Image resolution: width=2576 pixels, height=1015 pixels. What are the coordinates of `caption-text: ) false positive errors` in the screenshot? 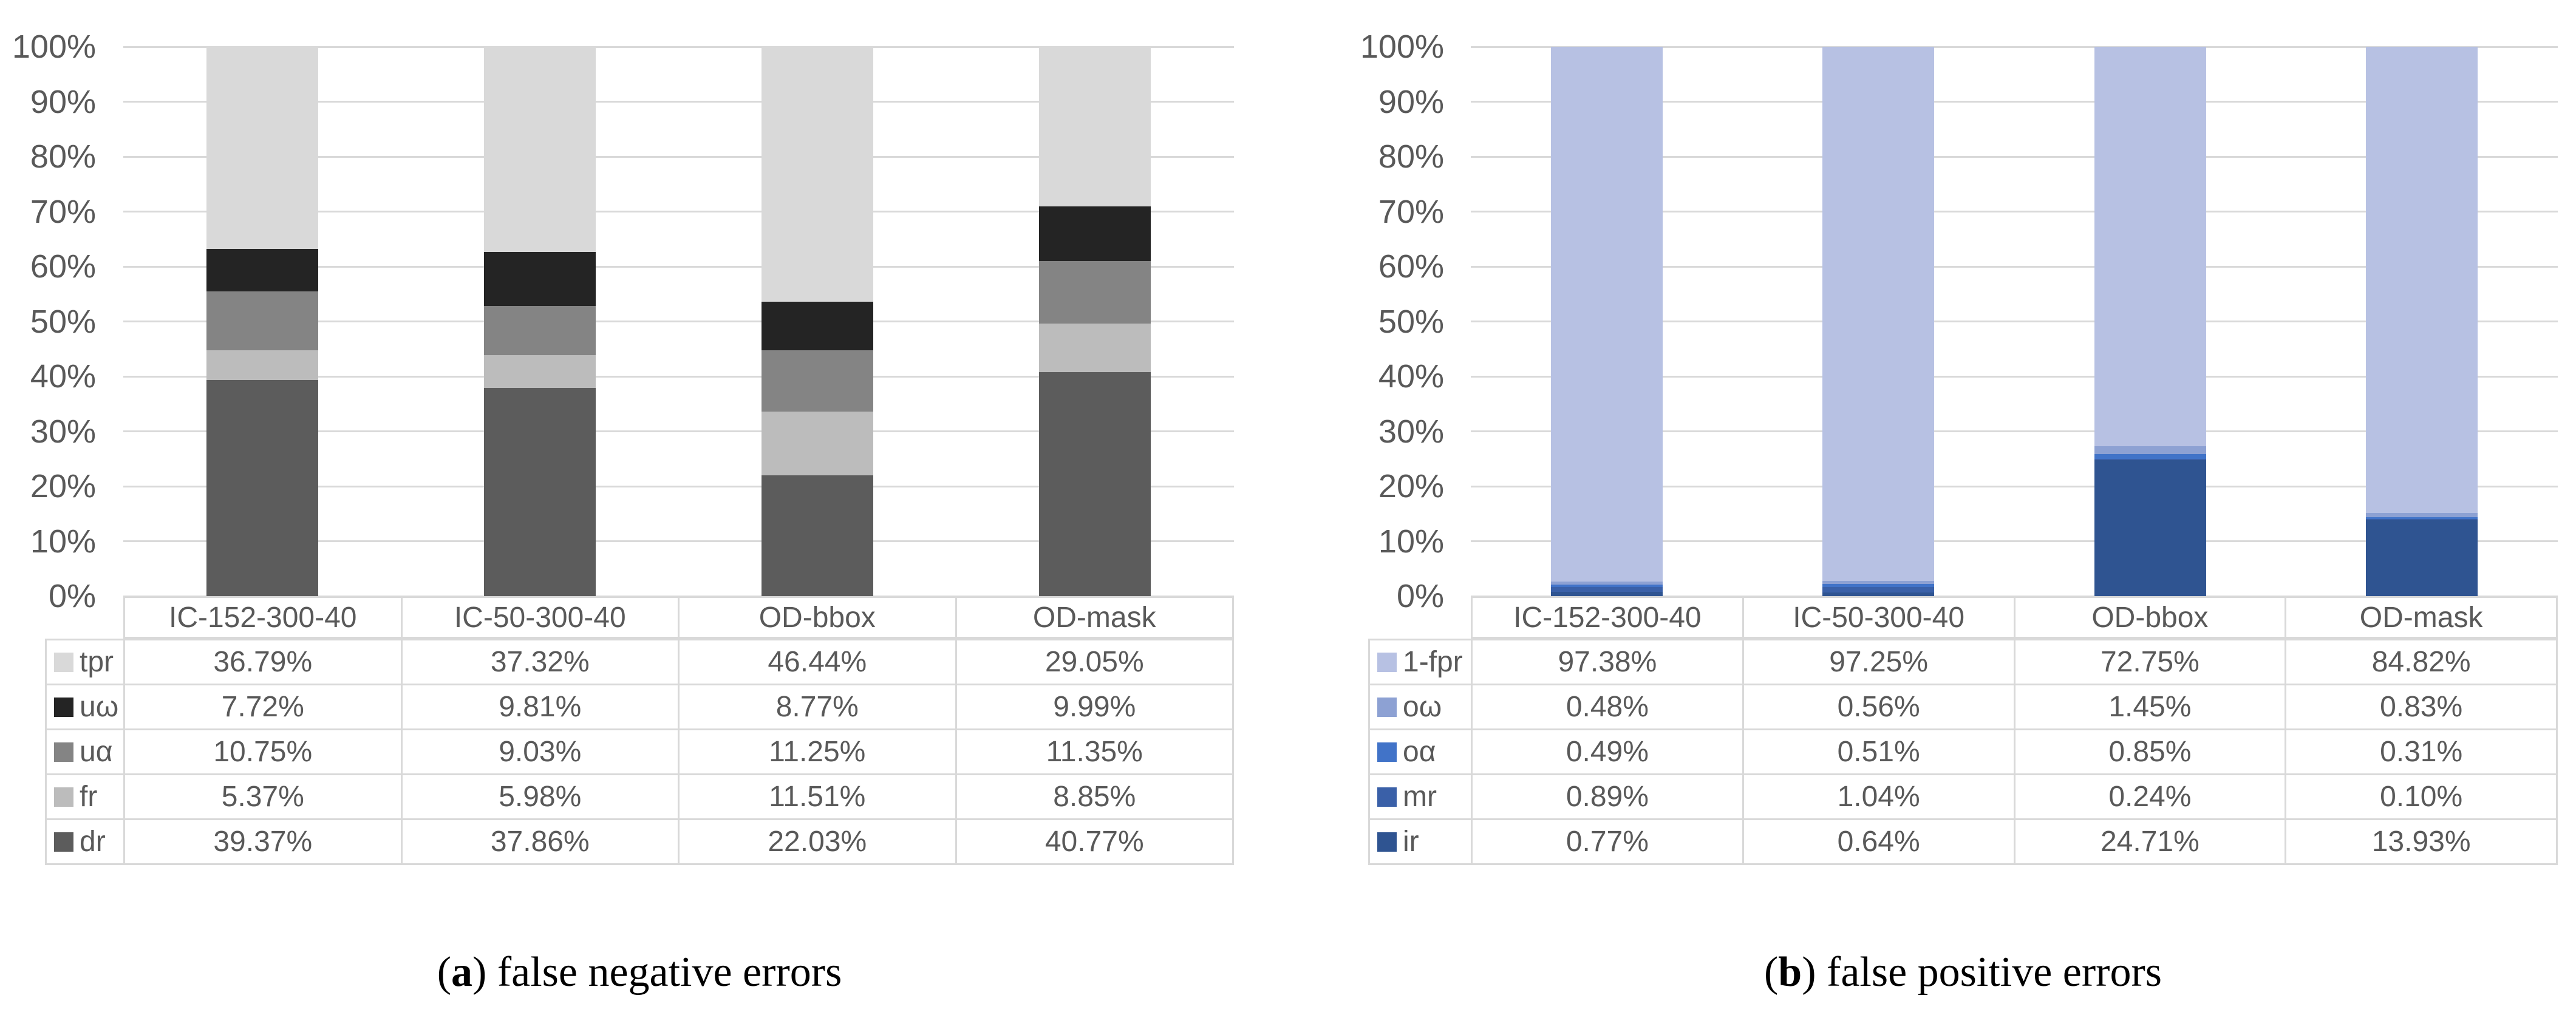 It's located at (1982, 972).